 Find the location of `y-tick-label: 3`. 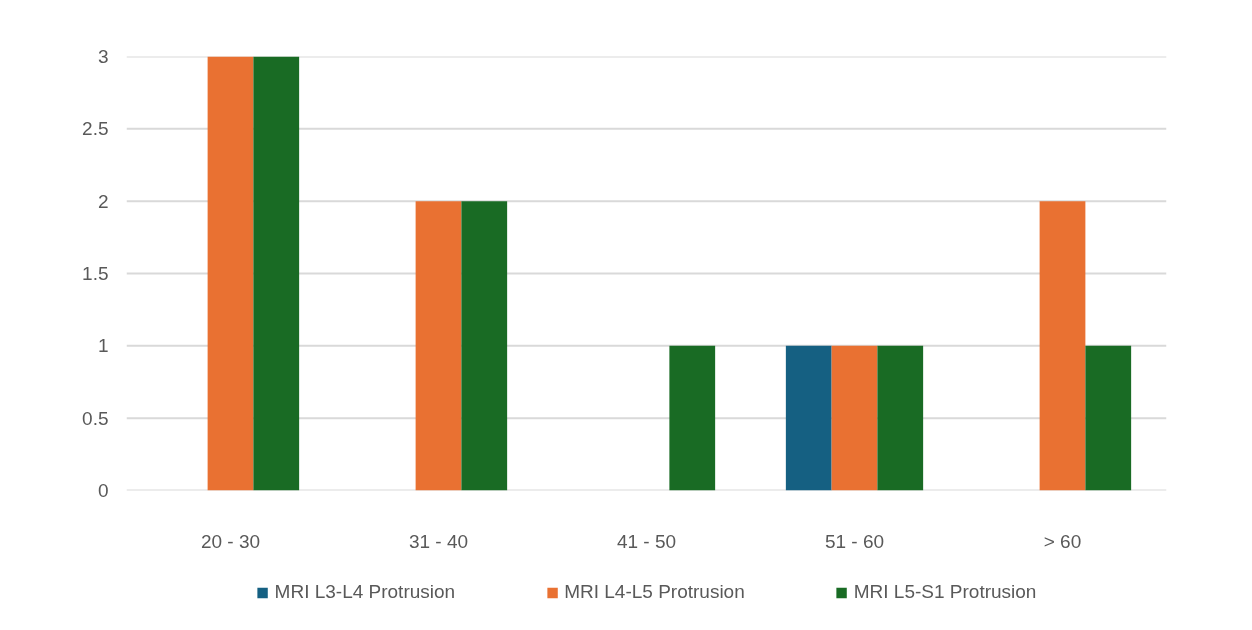

y-tick-label: 3 is located at coordinates (103, 56).